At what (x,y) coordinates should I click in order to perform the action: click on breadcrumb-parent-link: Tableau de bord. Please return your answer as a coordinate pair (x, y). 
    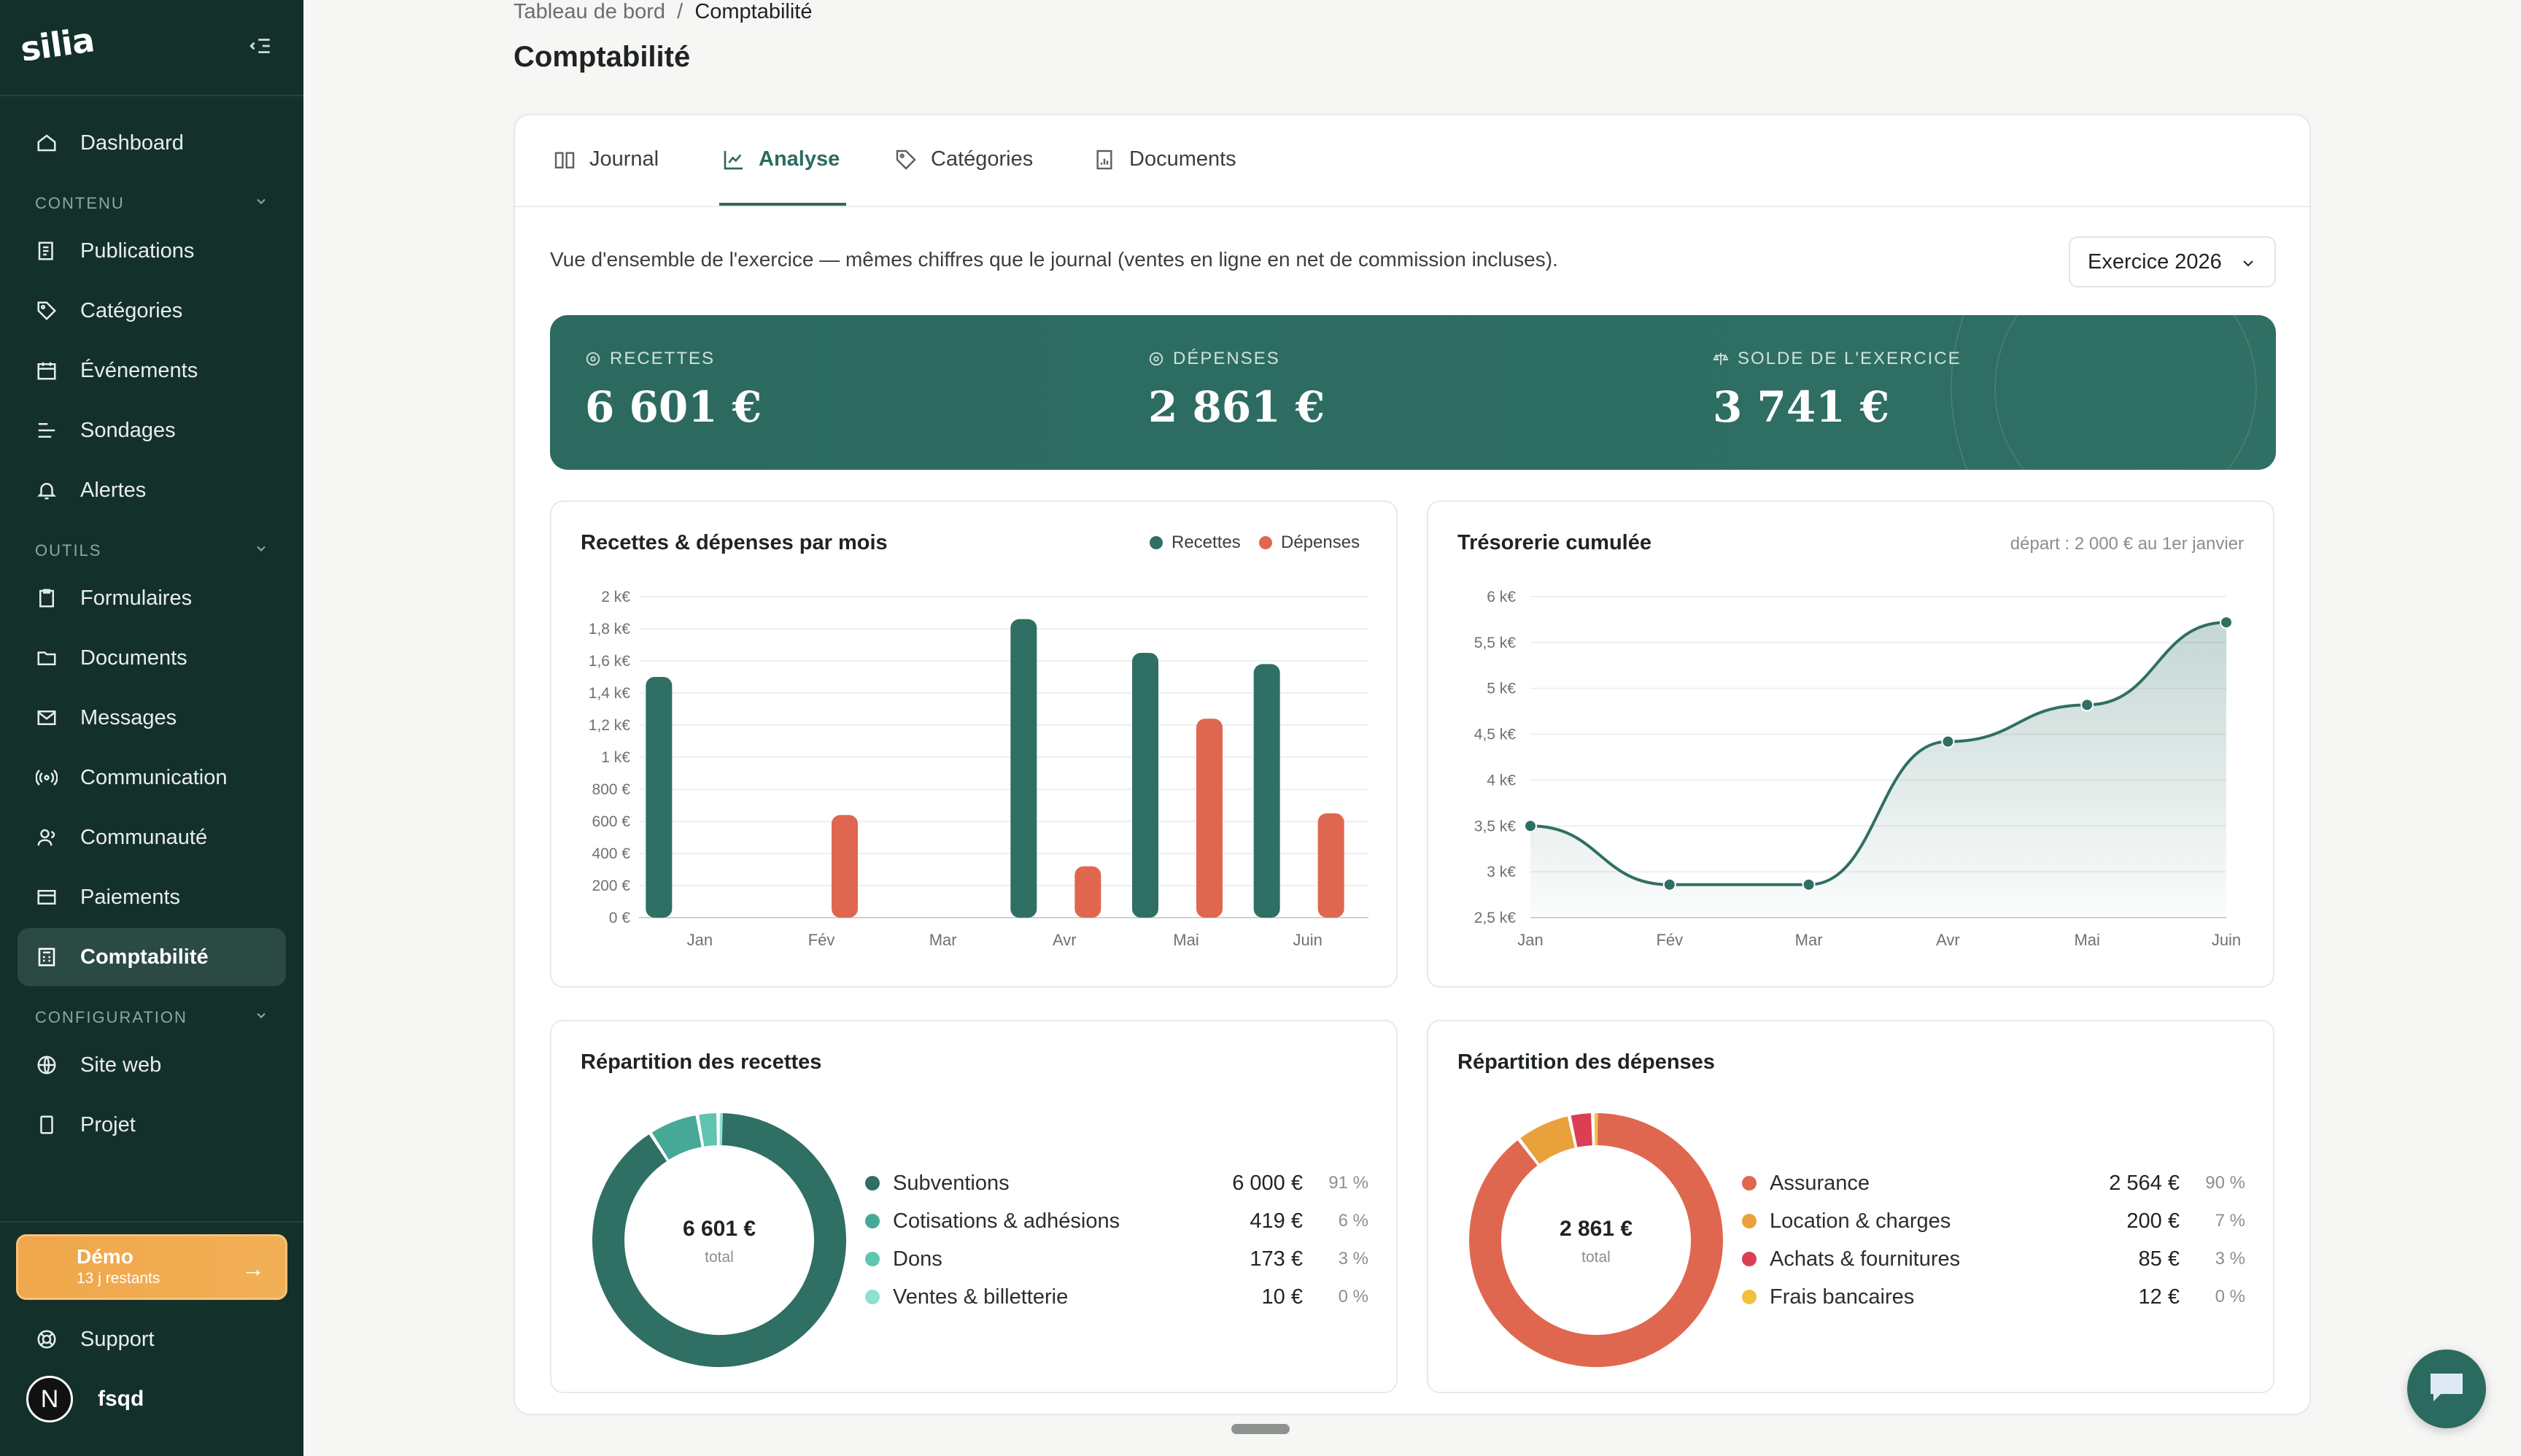
    Looking at the image, I should click on (589, 11).